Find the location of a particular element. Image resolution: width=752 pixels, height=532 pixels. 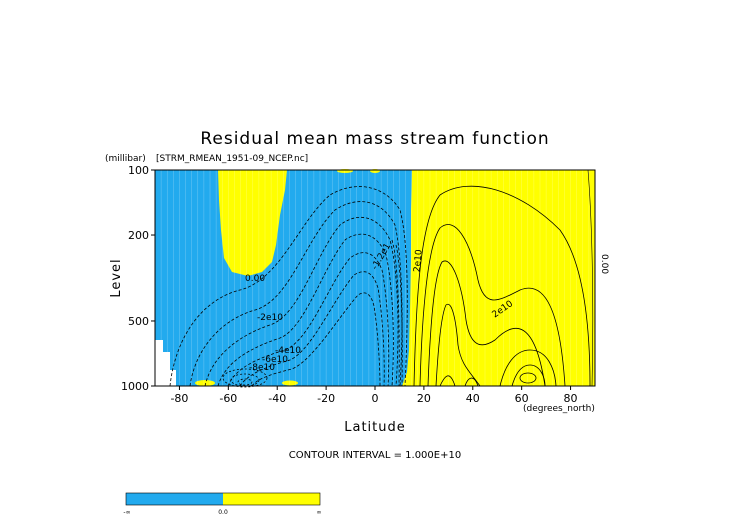

colorbar: -∞ 0.0 ∞ is located at coordinates (222, 504).